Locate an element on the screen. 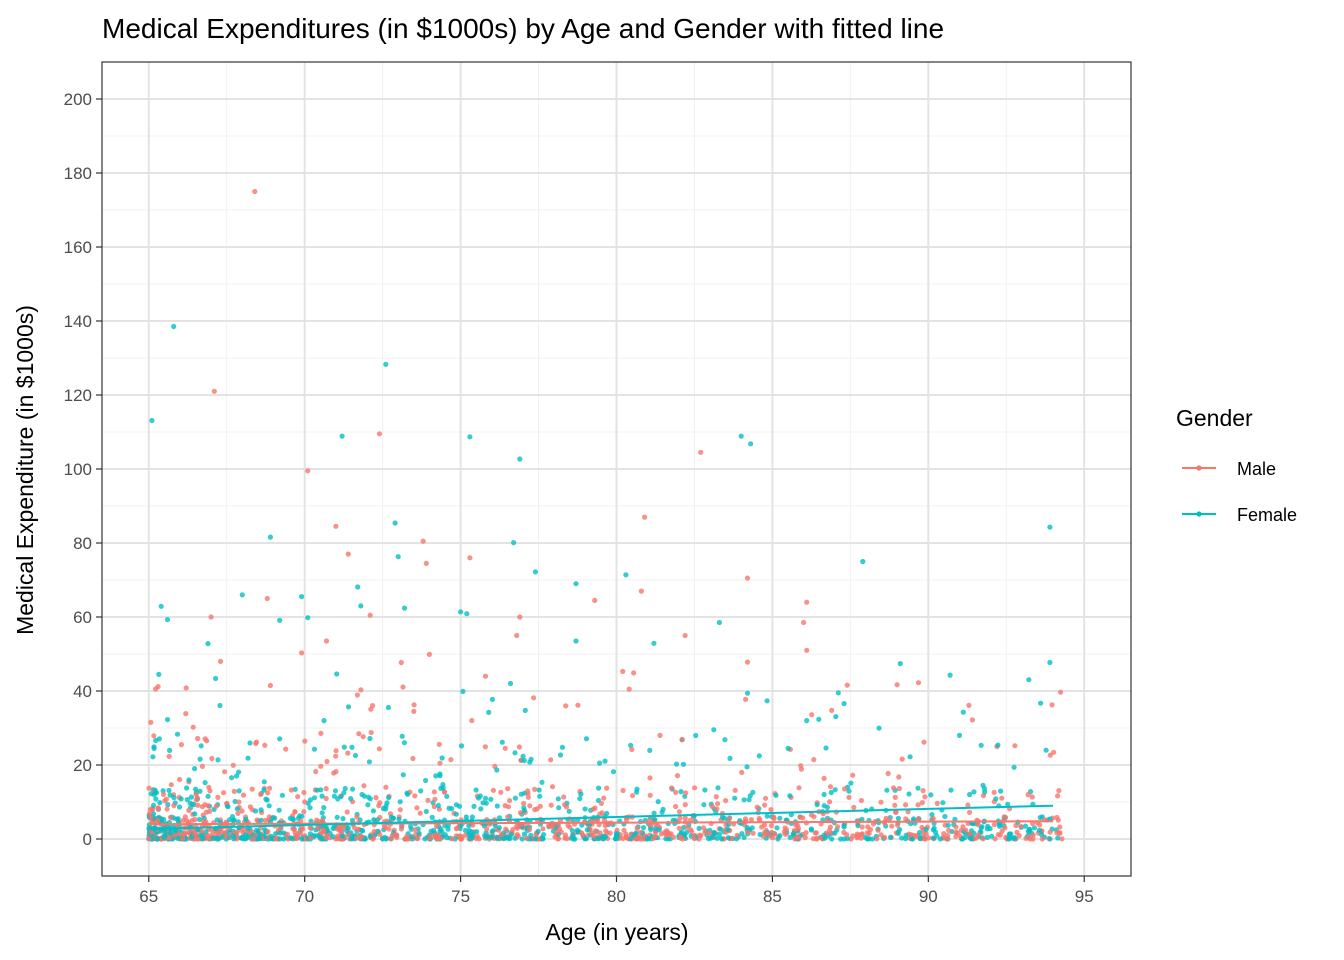  fit-line-male is located at coordinates (601, 823).